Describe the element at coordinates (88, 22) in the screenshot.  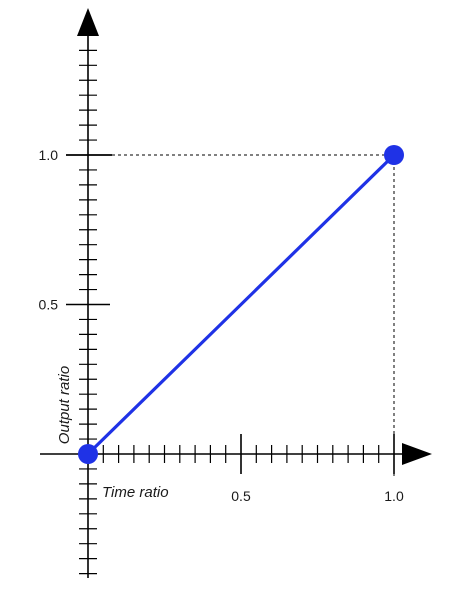
I see `y-axis-arrow-icon` at that location.